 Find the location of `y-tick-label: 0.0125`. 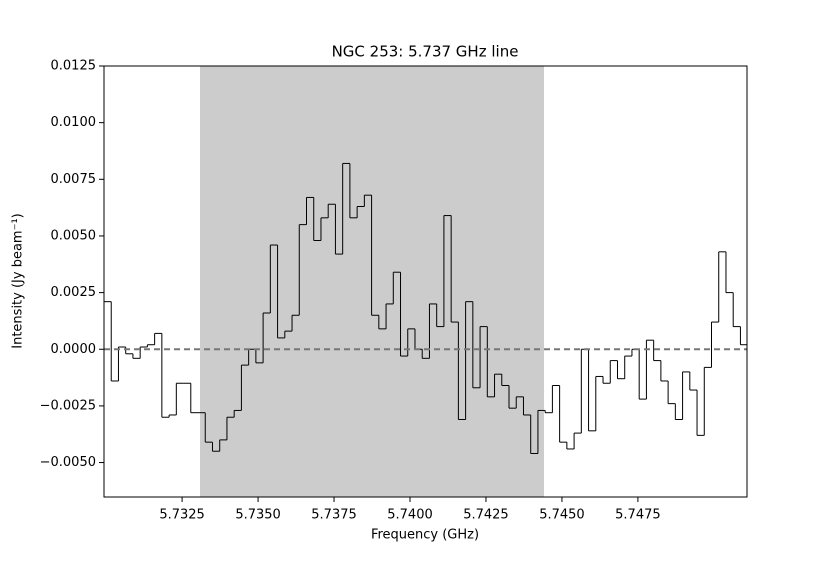

y-tick-label: 0.0125 is located at coordinates (74, 66).